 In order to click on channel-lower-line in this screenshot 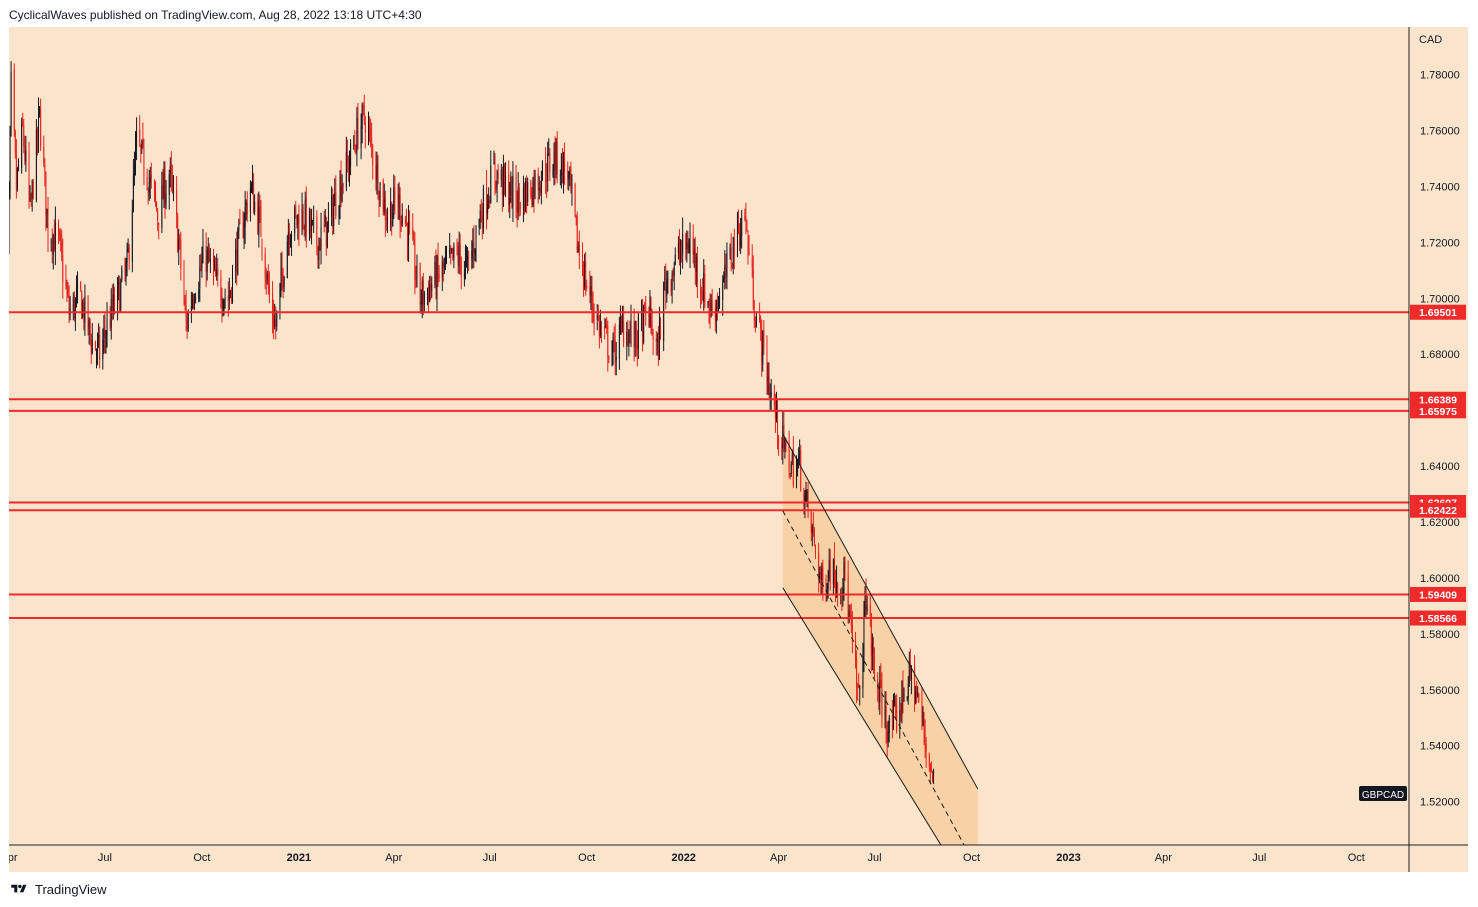, I will do `click(862, 716)`.